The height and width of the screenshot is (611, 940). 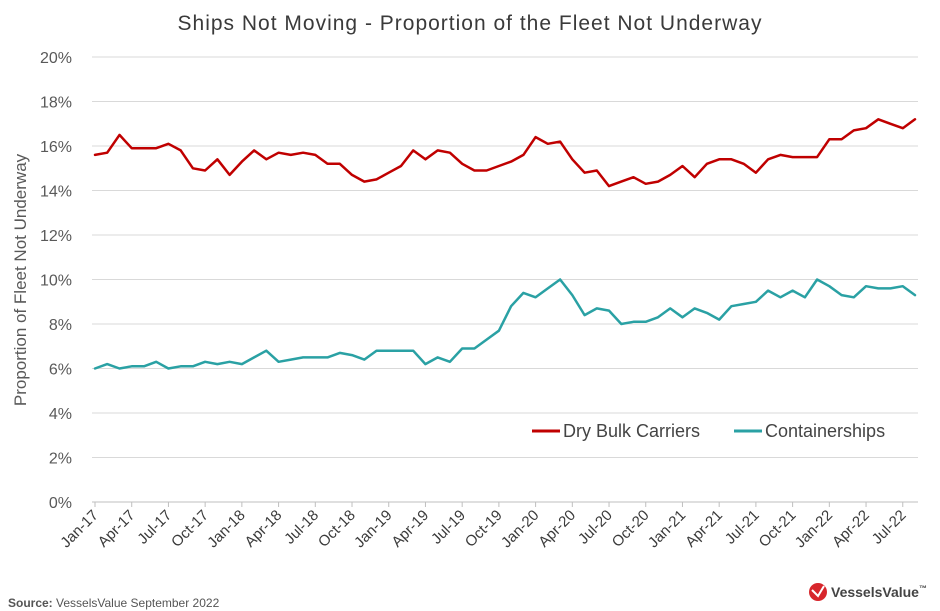 I want to click on x-tick-label: Oct-21, so click(x=778, y=529).